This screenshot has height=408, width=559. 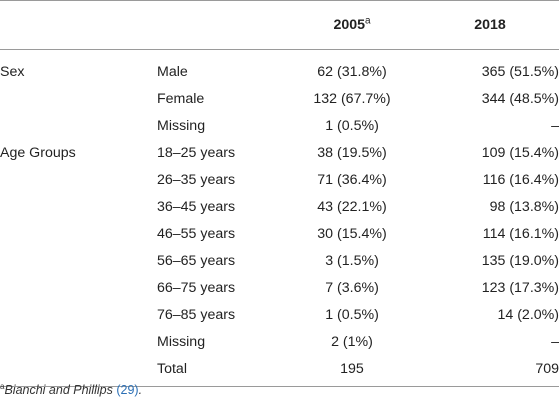 I want to click on table-row: Total 195 709, so click(x=279, y=371).